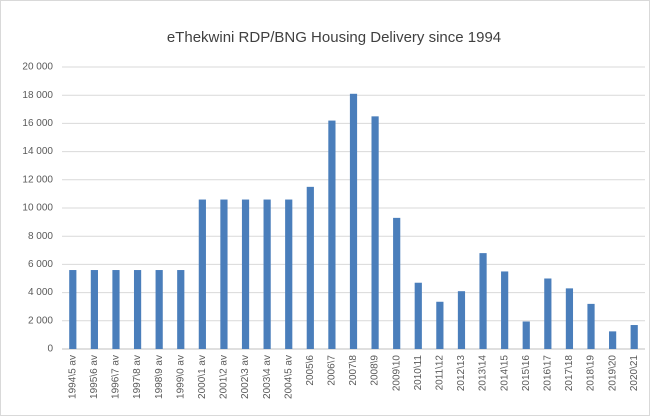 Image resolution: width=650 pixels, height=416 pixels. I want to click on x-tick-label: 2002\3 av, so click(245, 377).